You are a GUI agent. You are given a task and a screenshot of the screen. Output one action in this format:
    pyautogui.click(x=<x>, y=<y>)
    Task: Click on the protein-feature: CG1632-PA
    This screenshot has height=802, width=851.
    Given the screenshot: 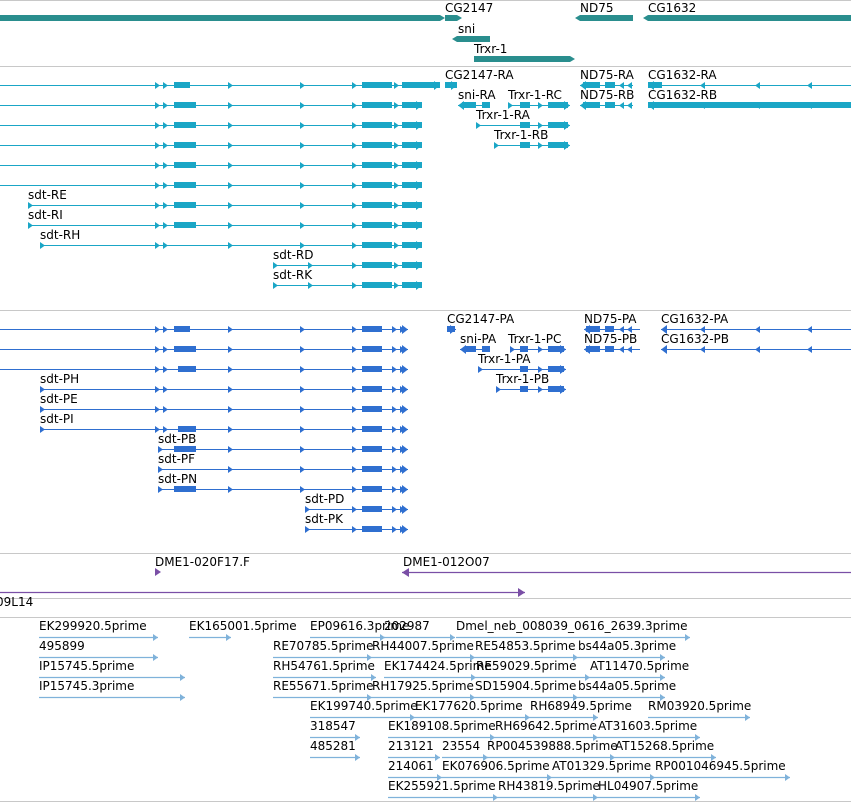 What is the action you would take?
    pyautogui.click(x=756, y=323)
    